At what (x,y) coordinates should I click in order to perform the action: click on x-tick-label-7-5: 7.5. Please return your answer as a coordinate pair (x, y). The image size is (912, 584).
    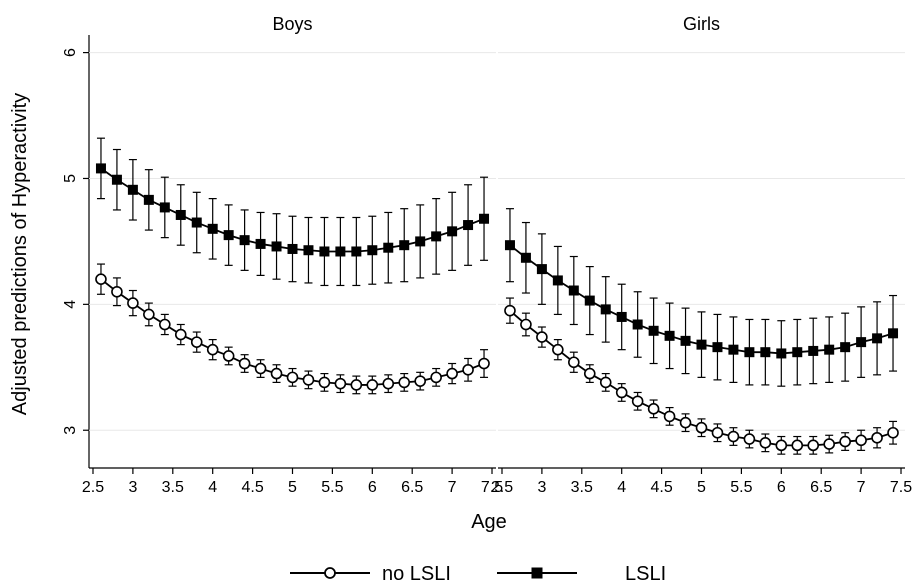
    Looking at the image, I should click on (492, 487).